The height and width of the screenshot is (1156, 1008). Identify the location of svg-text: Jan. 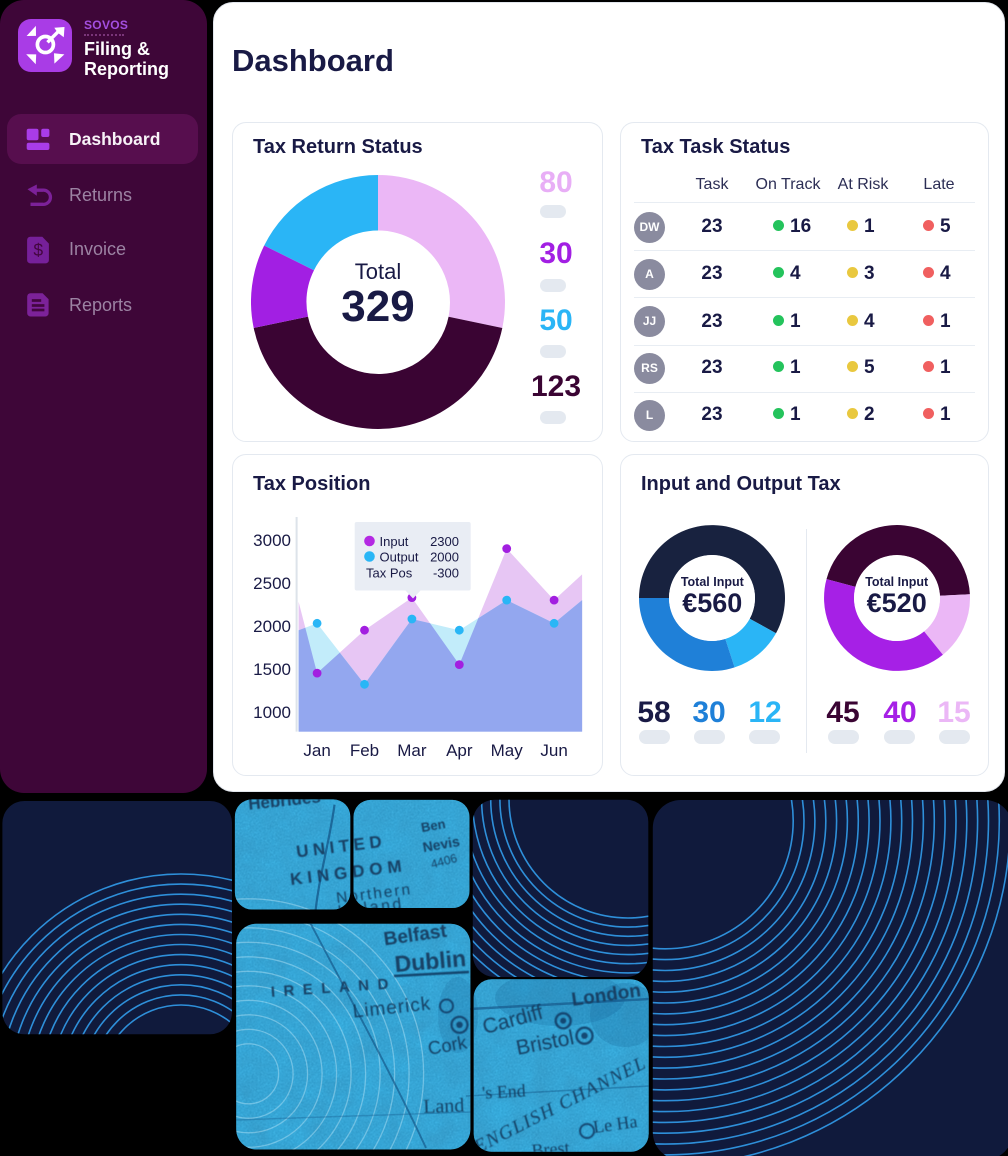
(316, 750).